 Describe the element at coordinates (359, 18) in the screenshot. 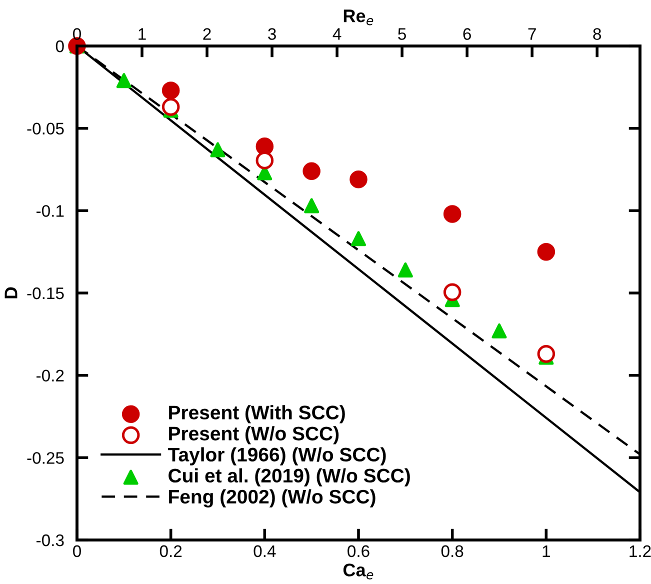

I see `x2-axis-title: Re$_{e}$` at that location.